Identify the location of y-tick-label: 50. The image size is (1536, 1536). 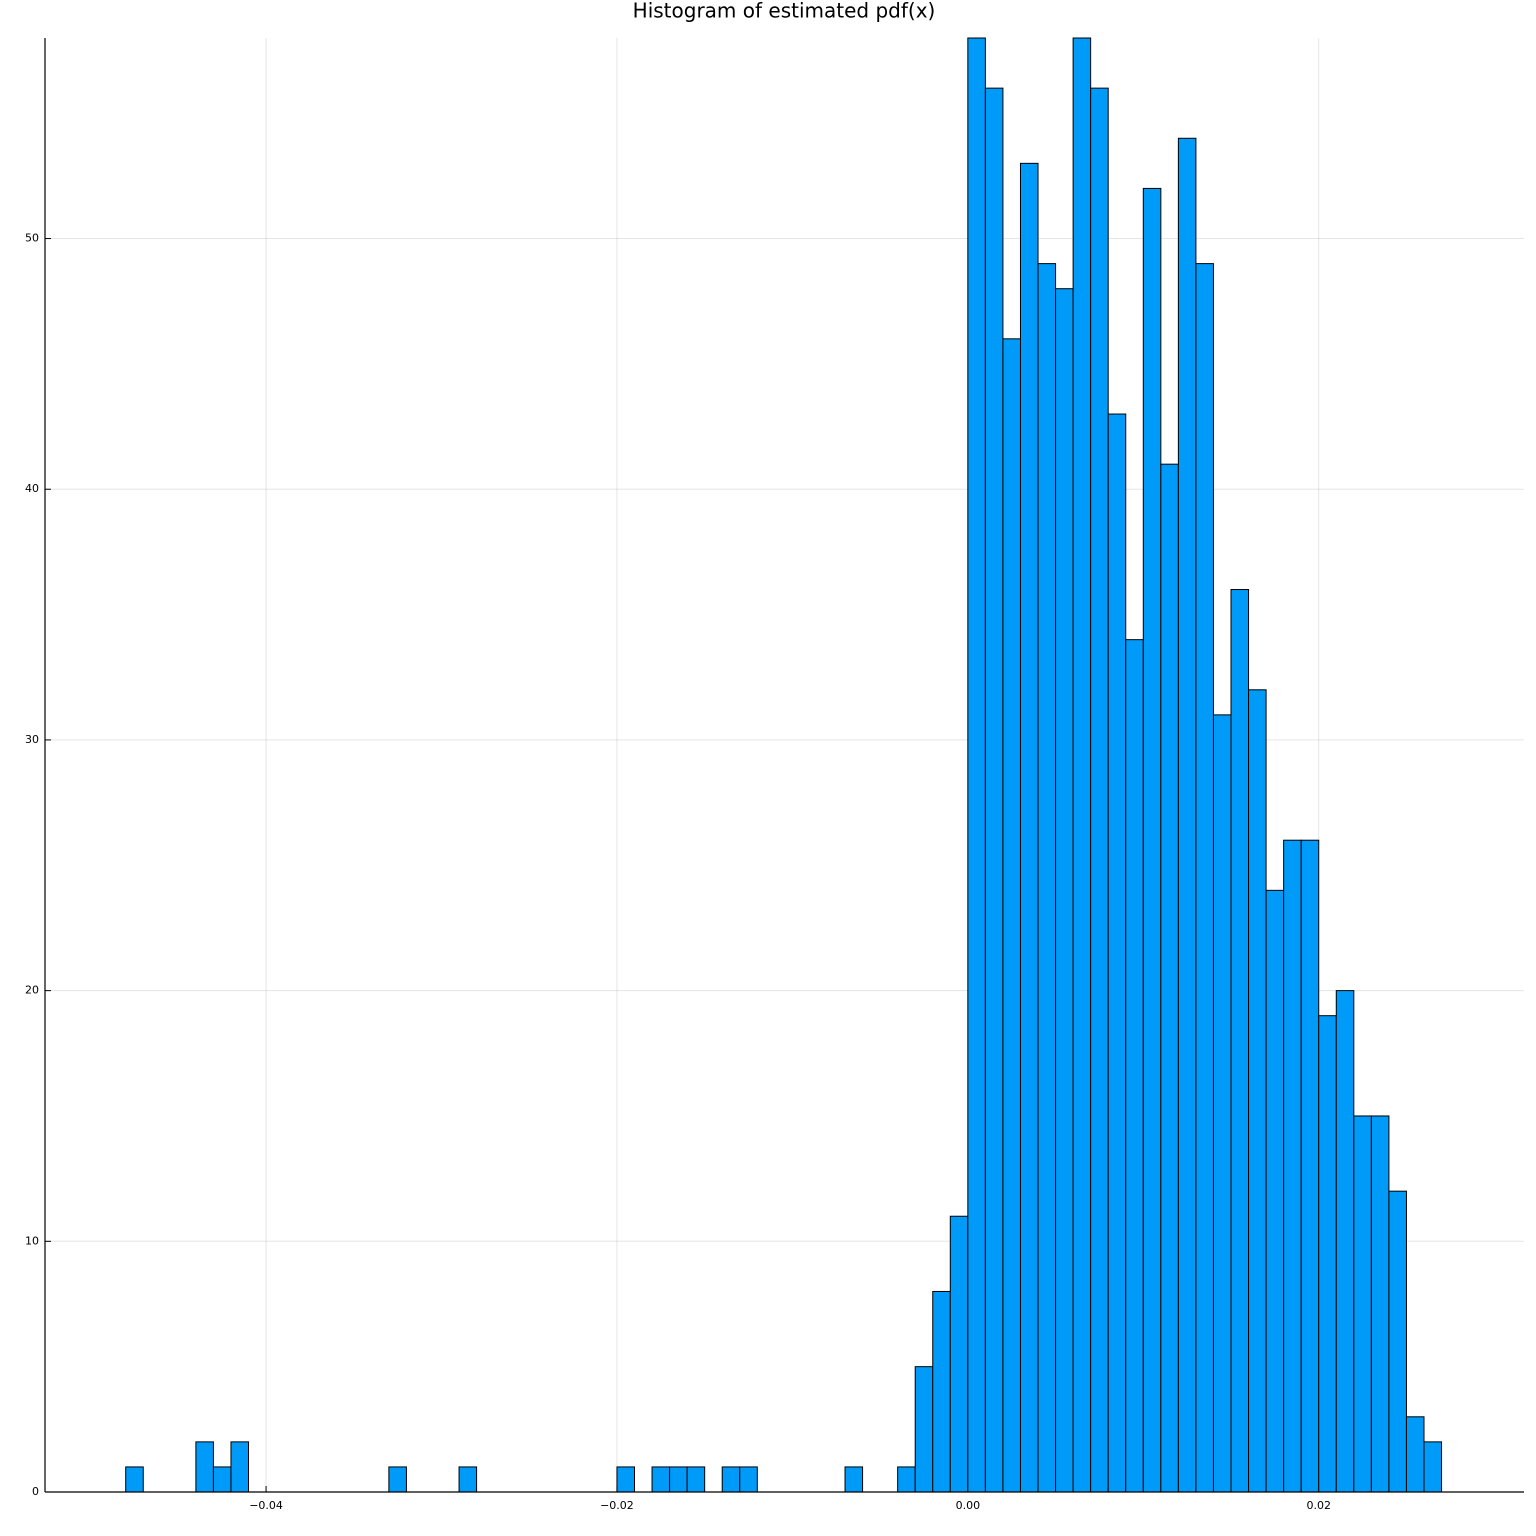
(32, 238).